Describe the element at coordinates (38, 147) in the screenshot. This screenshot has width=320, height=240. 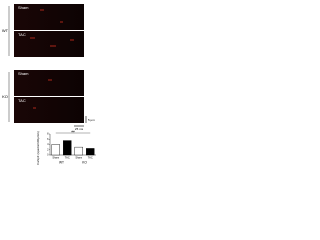
I see `y-axis-label: CaSpF (sparks/100μm/s)` at that location.